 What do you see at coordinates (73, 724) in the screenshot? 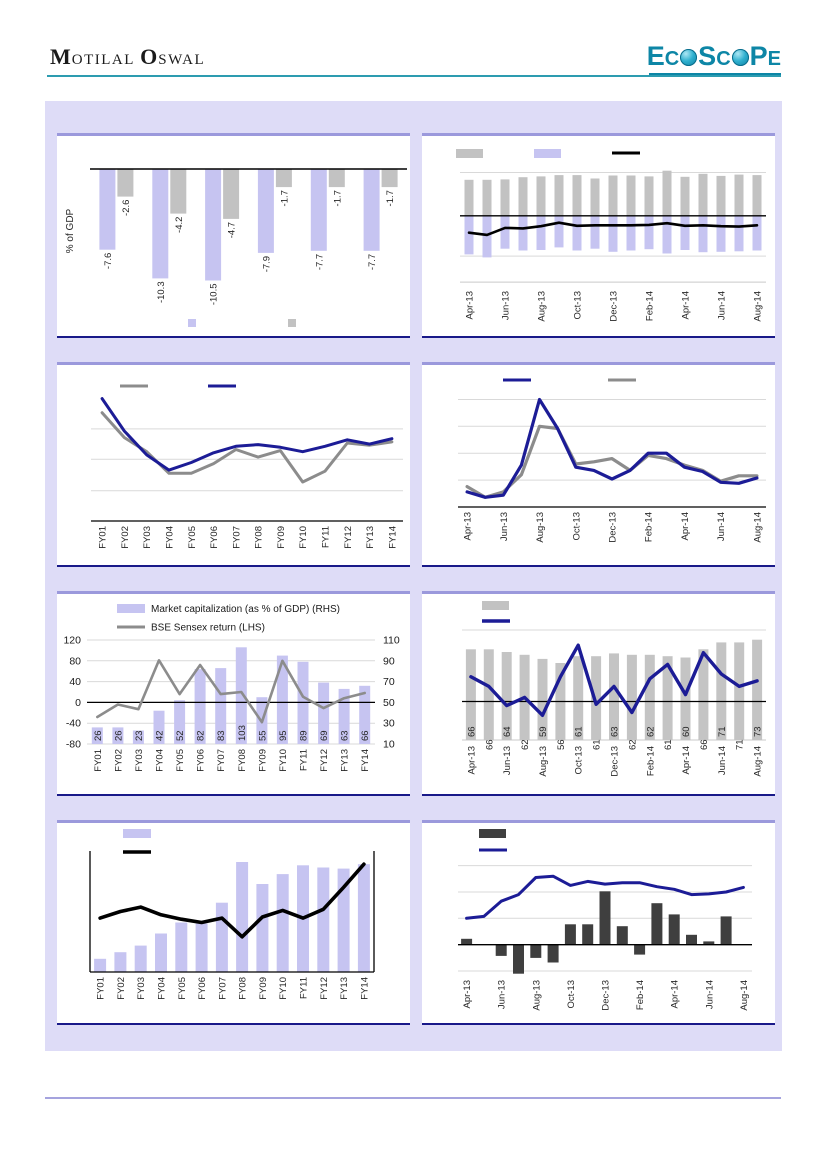
I see `svg-text: -40` at bounding box center [73, 724].